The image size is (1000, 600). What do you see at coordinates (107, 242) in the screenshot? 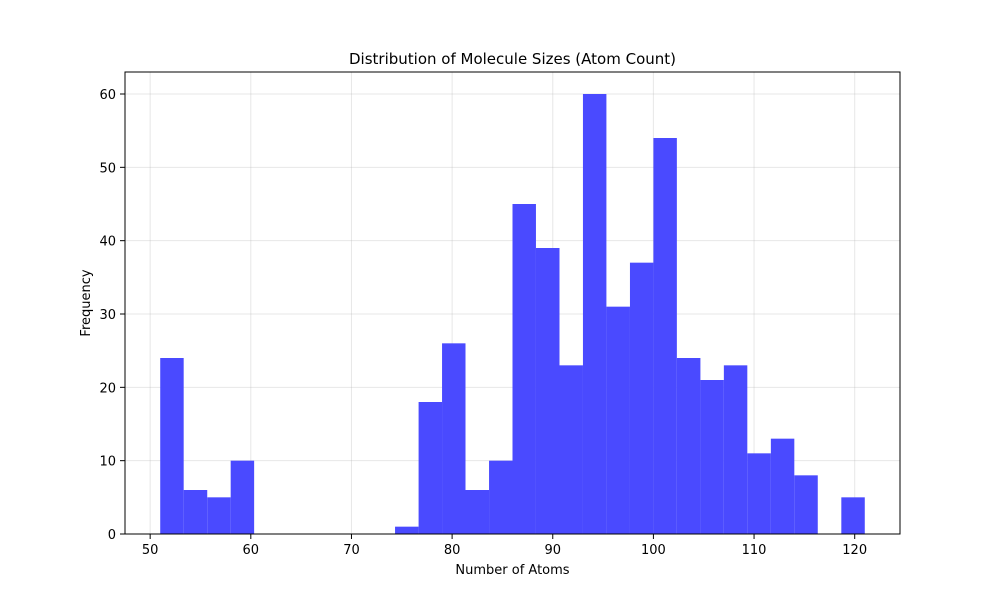
I see `y-tick-label: 40` at bounding box center [107, 242].